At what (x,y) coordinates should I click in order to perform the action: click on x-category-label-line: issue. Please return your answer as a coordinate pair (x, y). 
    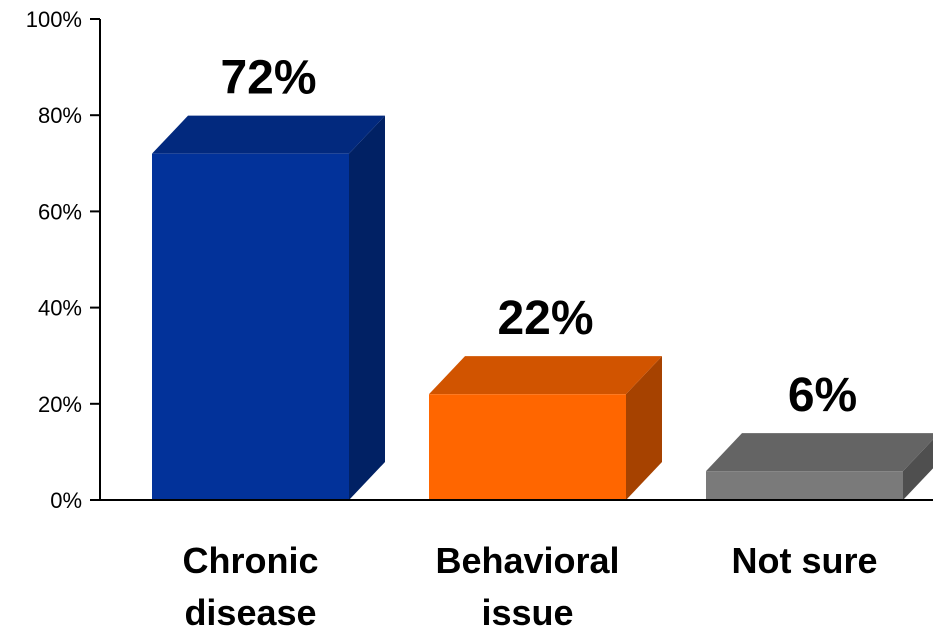
    Looking at the image, I should click on (527, 612).